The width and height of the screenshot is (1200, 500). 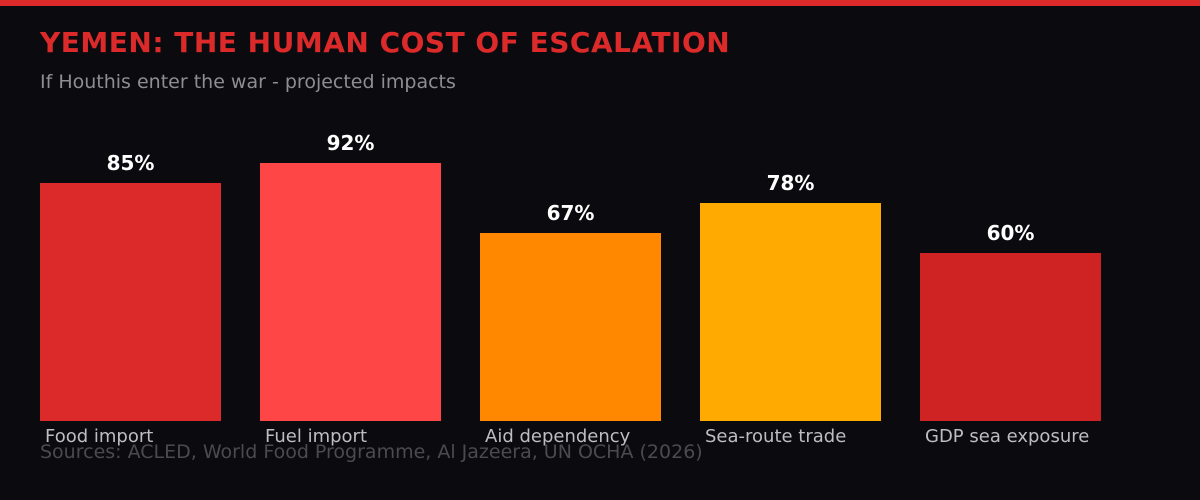 I want to click on bar-value-label: 60%, so click(x=1010, y=233).